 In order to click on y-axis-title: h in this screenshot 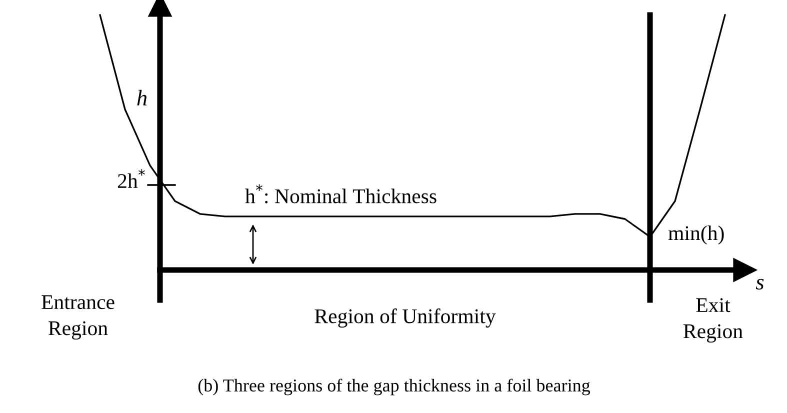, I will do `click(142, 98)`.